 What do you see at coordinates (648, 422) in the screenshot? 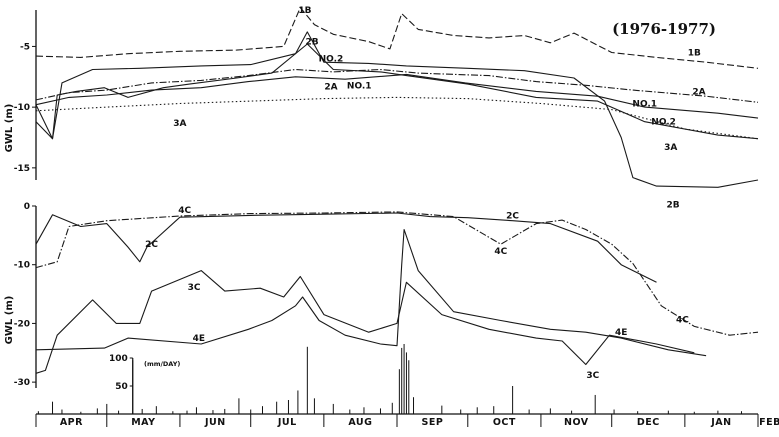
I see `month-label-dec: DEC` at bounding box center [648, 422].